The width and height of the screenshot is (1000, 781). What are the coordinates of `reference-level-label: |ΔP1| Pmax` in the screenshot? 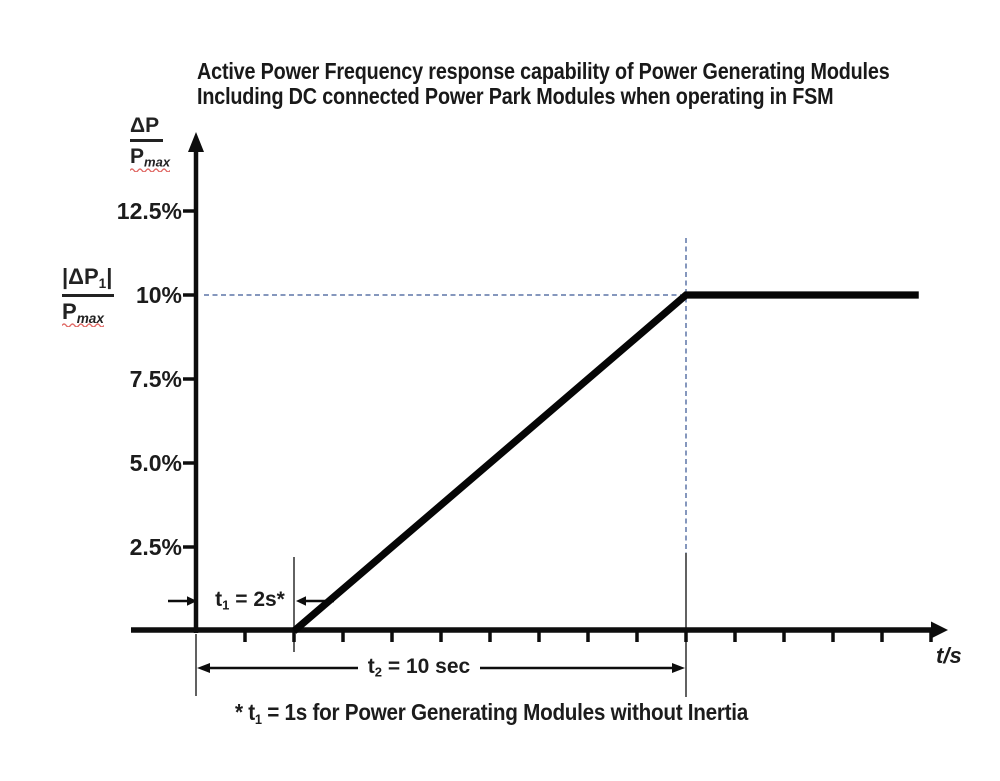 It's located at (88, 293).